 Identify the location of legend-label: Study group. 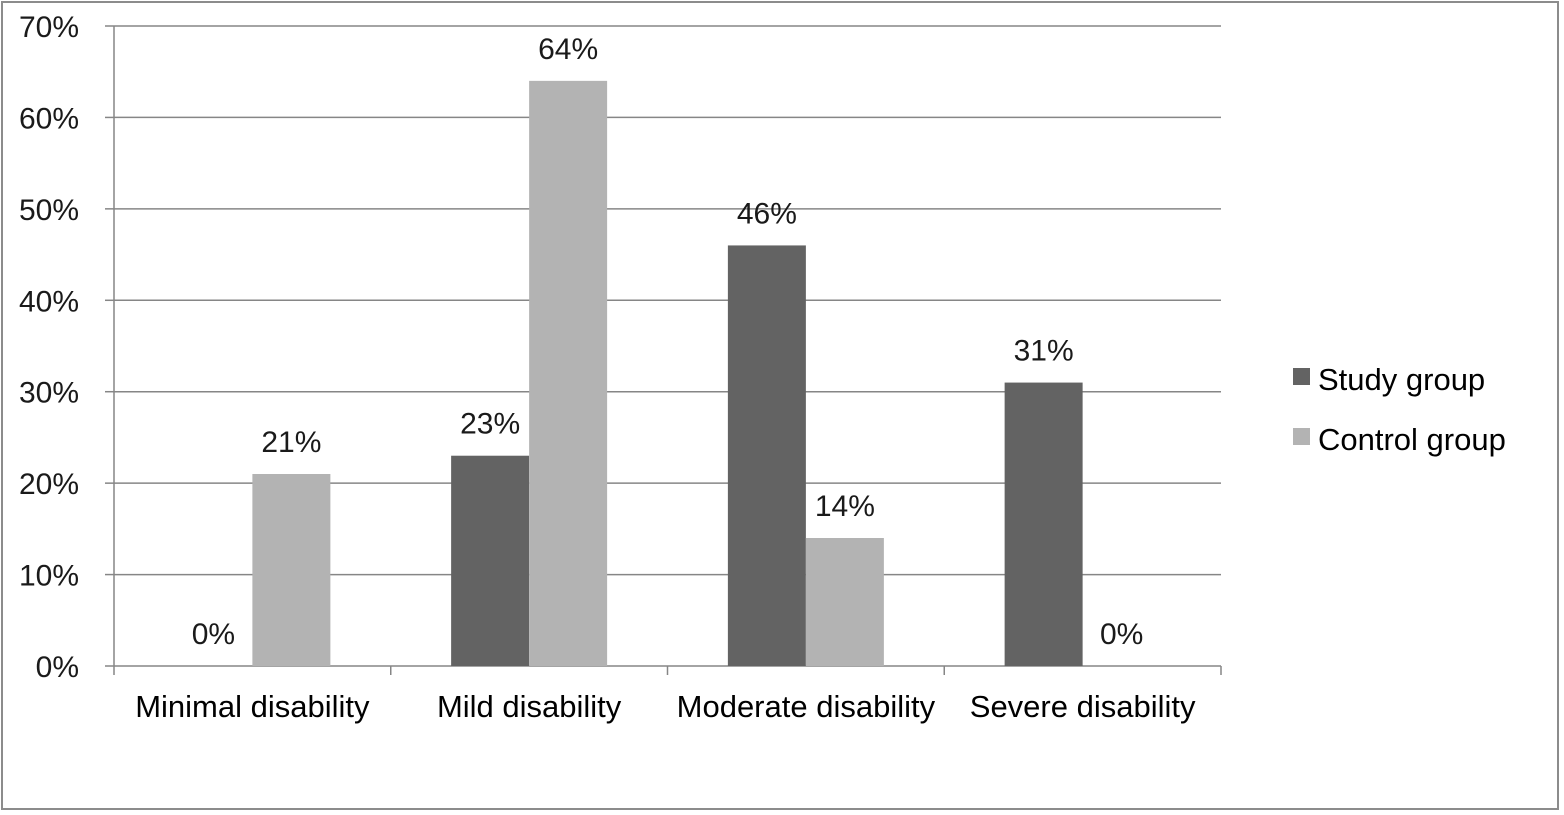
(1401, 379).